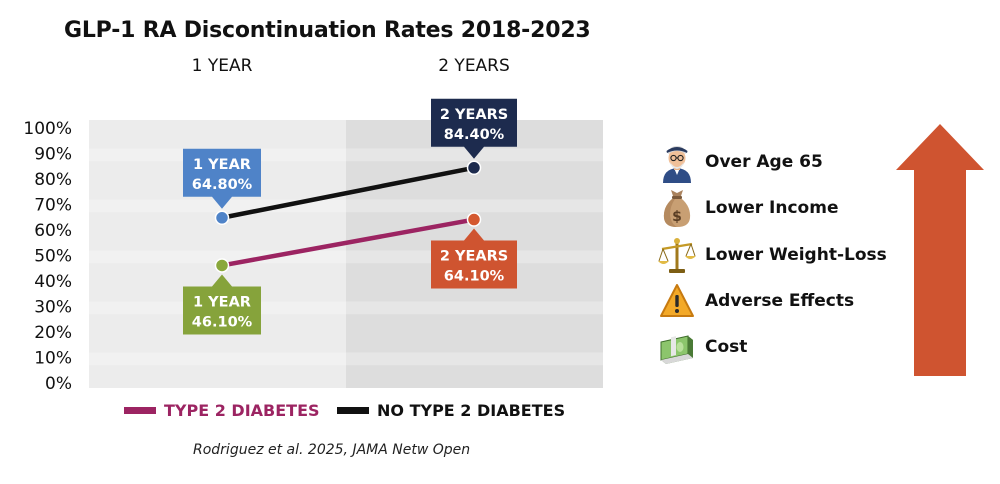 The width and height of the screenshot is (1000, 484). What do you see at coordinates (53, 231) in the screenshot?
I see `y-tick-label: 60%` at bounding box center [53, 231].